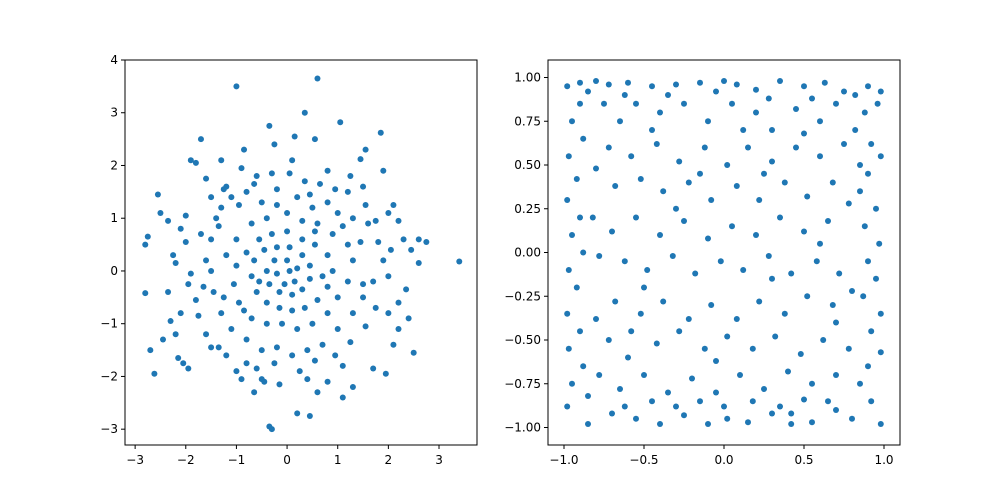 The width and height of the screenshot is (1000, 500). Describe the element at coordinates (114, 218) in the screenshot. I see `y-tick-label: 1` at that location.